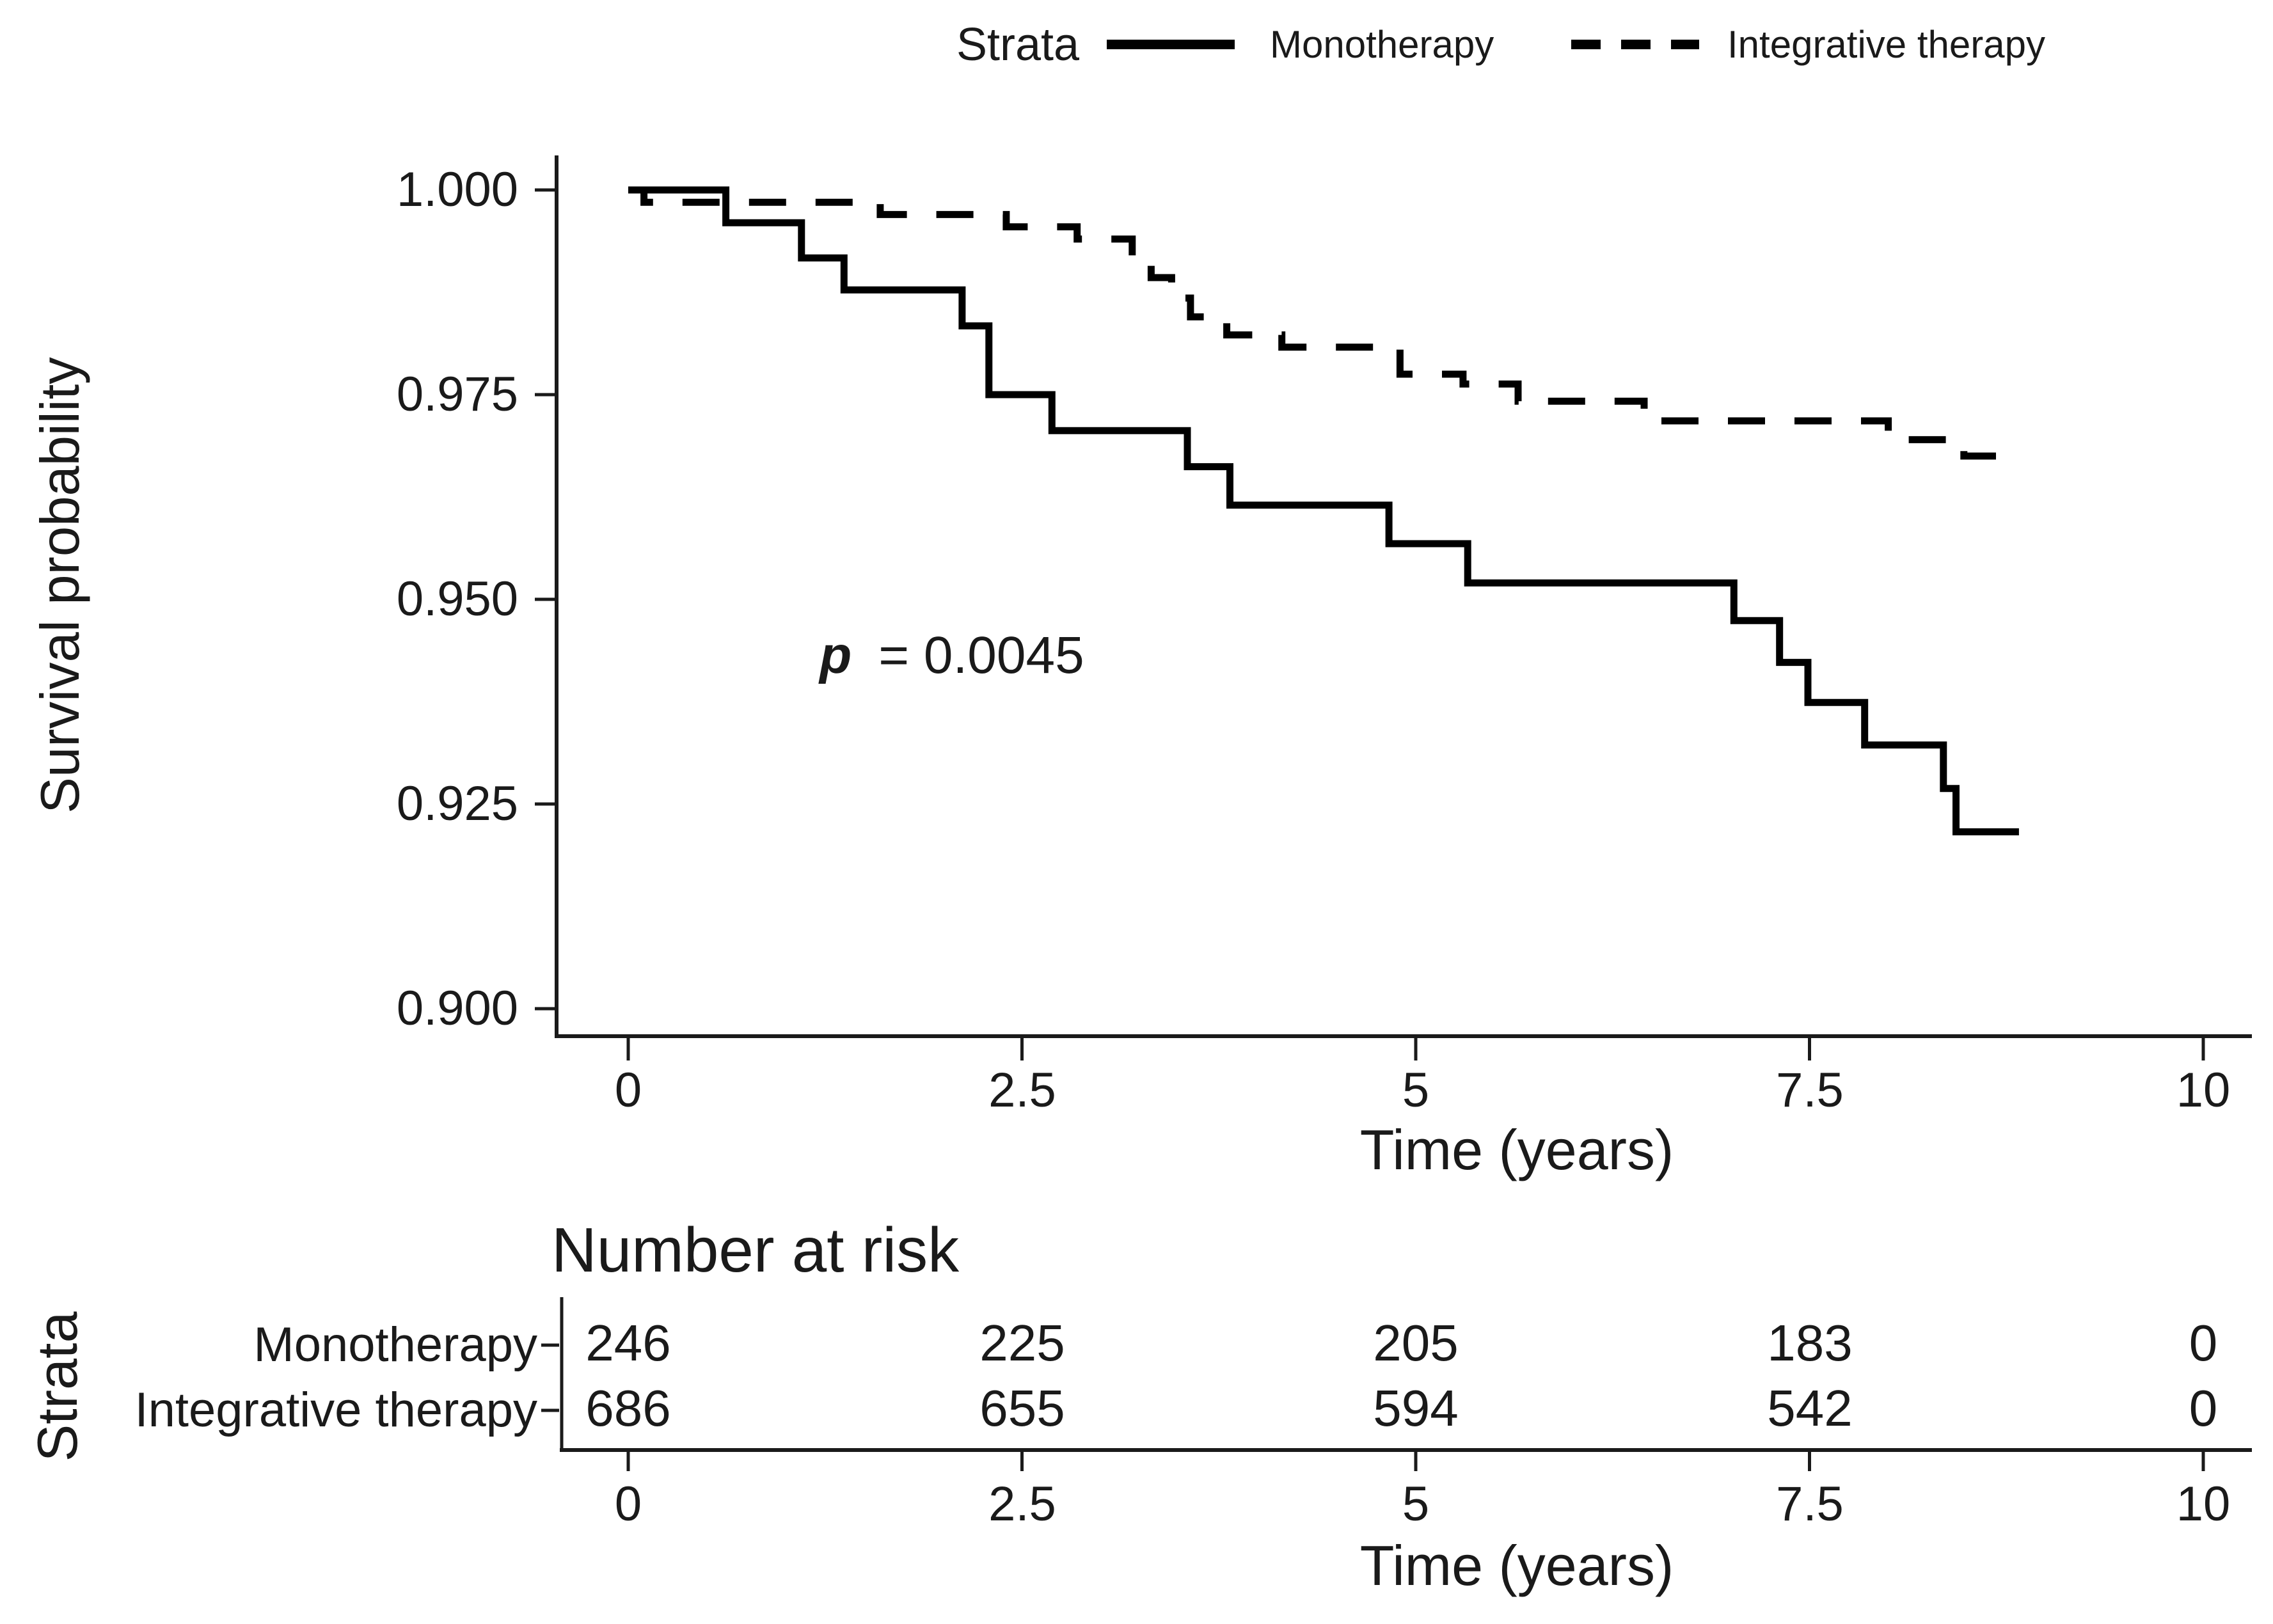  Describe the element at coordinates (1516, 1149) in the screenshot. I see `x-axis-title: Time (years)` at that location.